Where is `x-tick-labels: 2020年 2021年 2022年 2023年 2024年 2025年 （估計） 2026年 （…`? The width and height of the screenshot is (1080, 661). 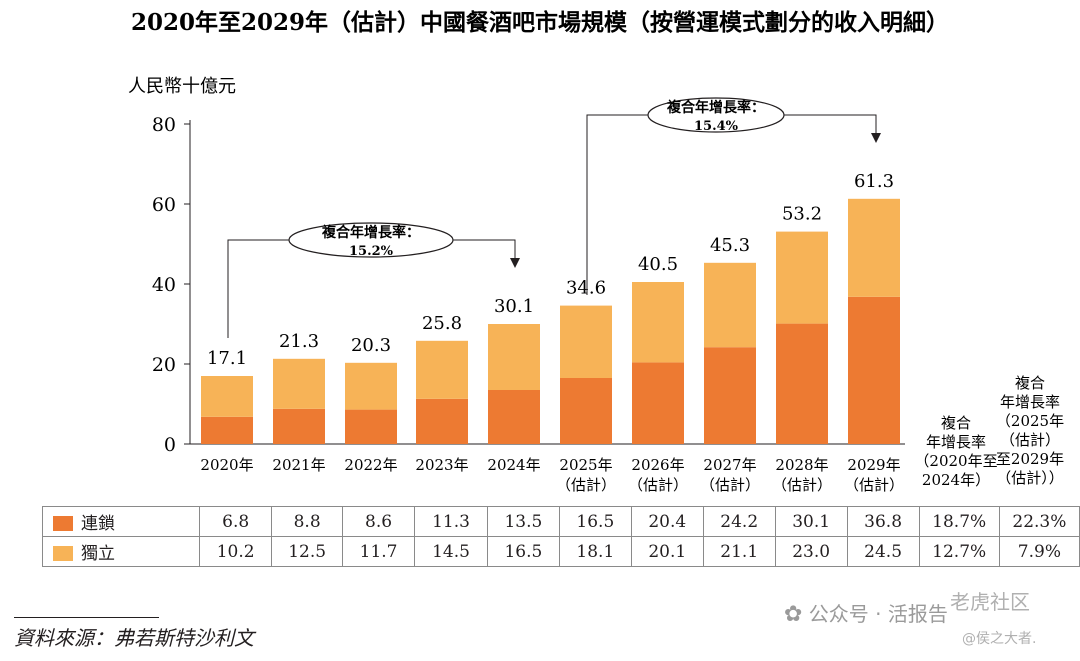
x-tick-labels: 2020年 2021年 2022年 2023年 2024年 2025年 （估計） 2026年 （… is located at coordinates (552, 475).